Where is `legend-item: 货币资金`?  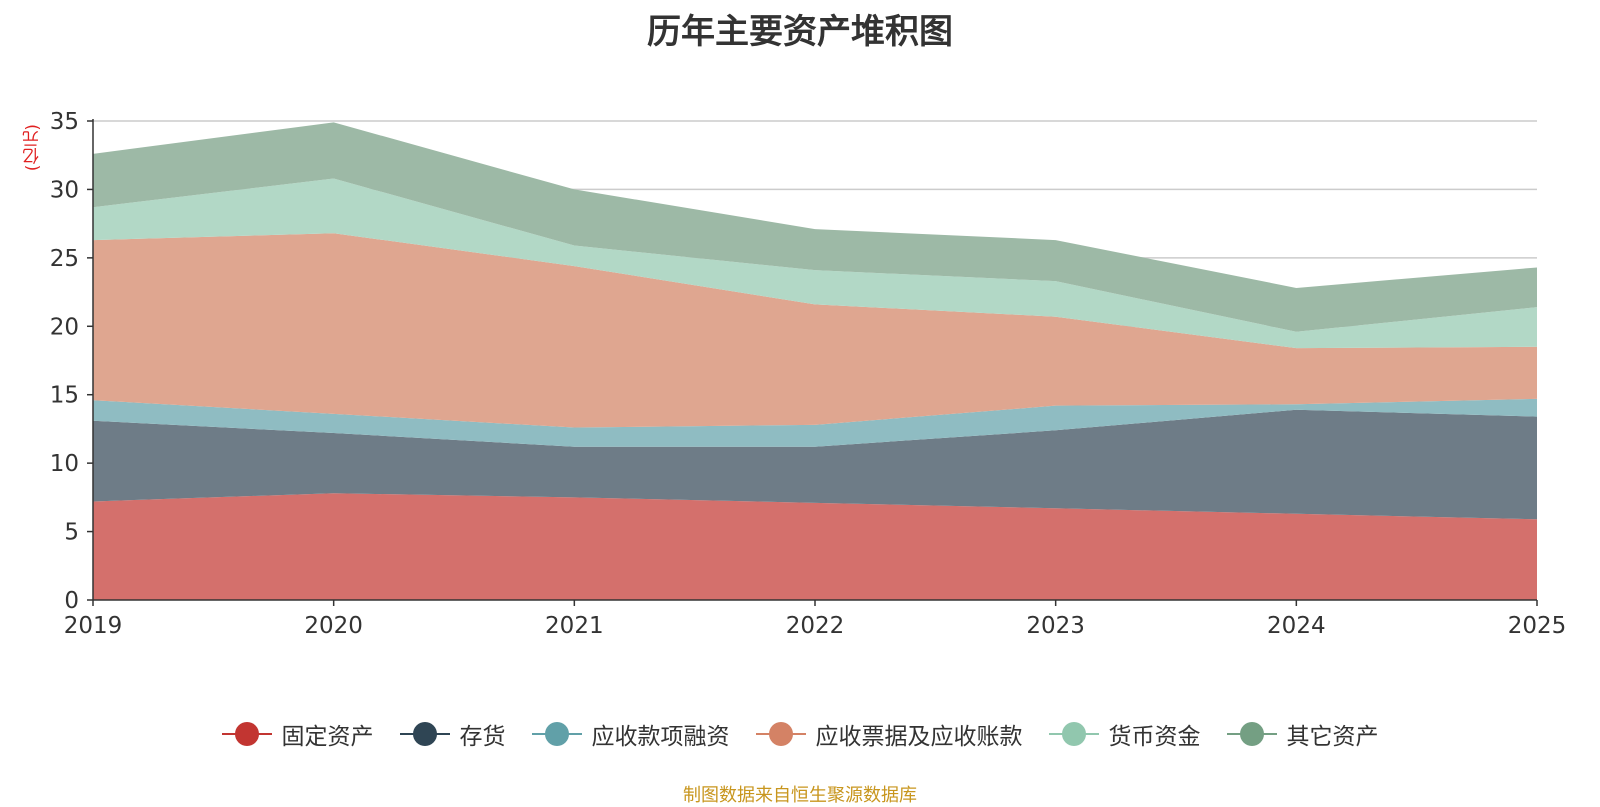
legend-item: 货币资金 is located at coordinates (1124, 734).